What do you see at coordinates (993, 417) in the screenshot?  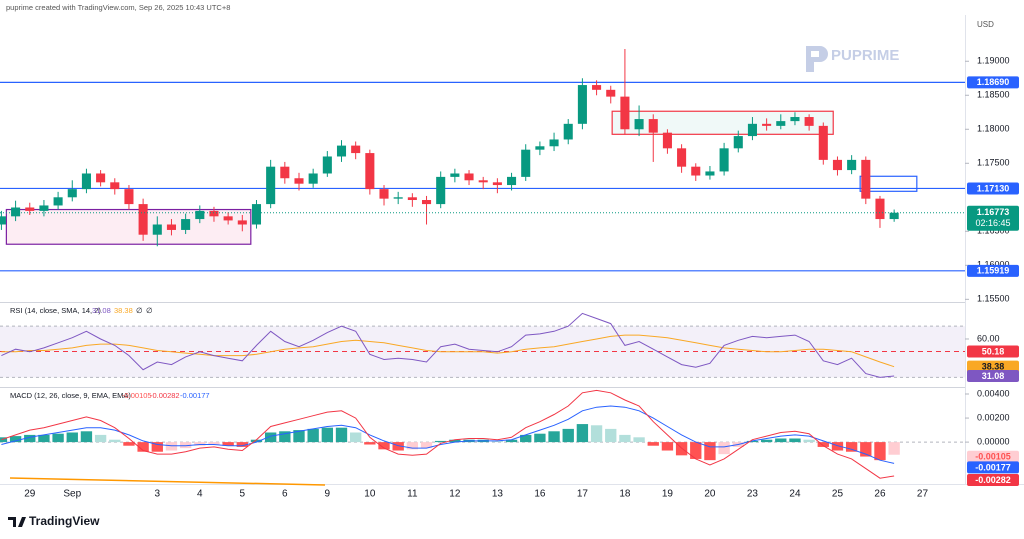 I see `y-tick-label: 0.00200` at bounding box center [993, 417].